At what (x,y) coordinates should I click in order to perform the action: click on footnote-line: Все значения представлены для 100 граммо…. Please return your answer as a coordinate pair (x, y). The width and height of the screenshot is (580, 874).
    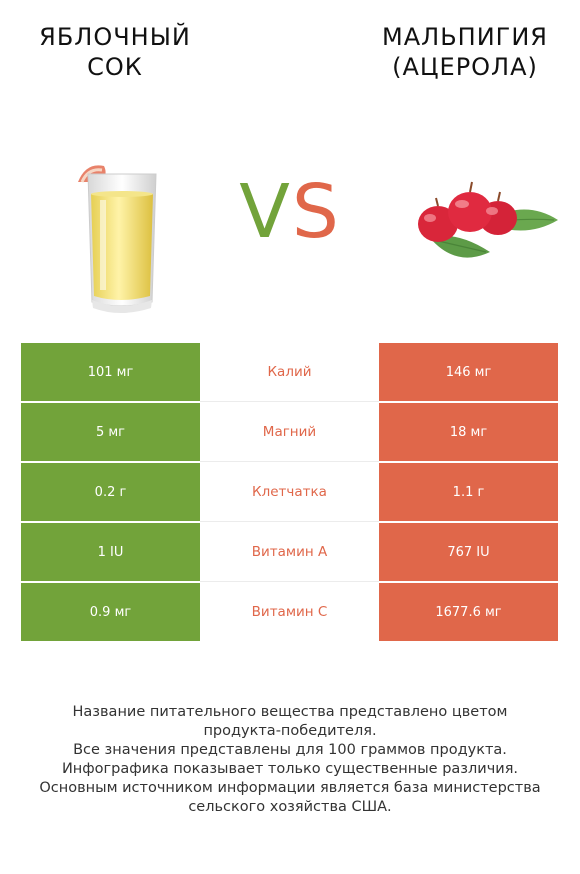
    Looking at the image, I should click on (290, 750).